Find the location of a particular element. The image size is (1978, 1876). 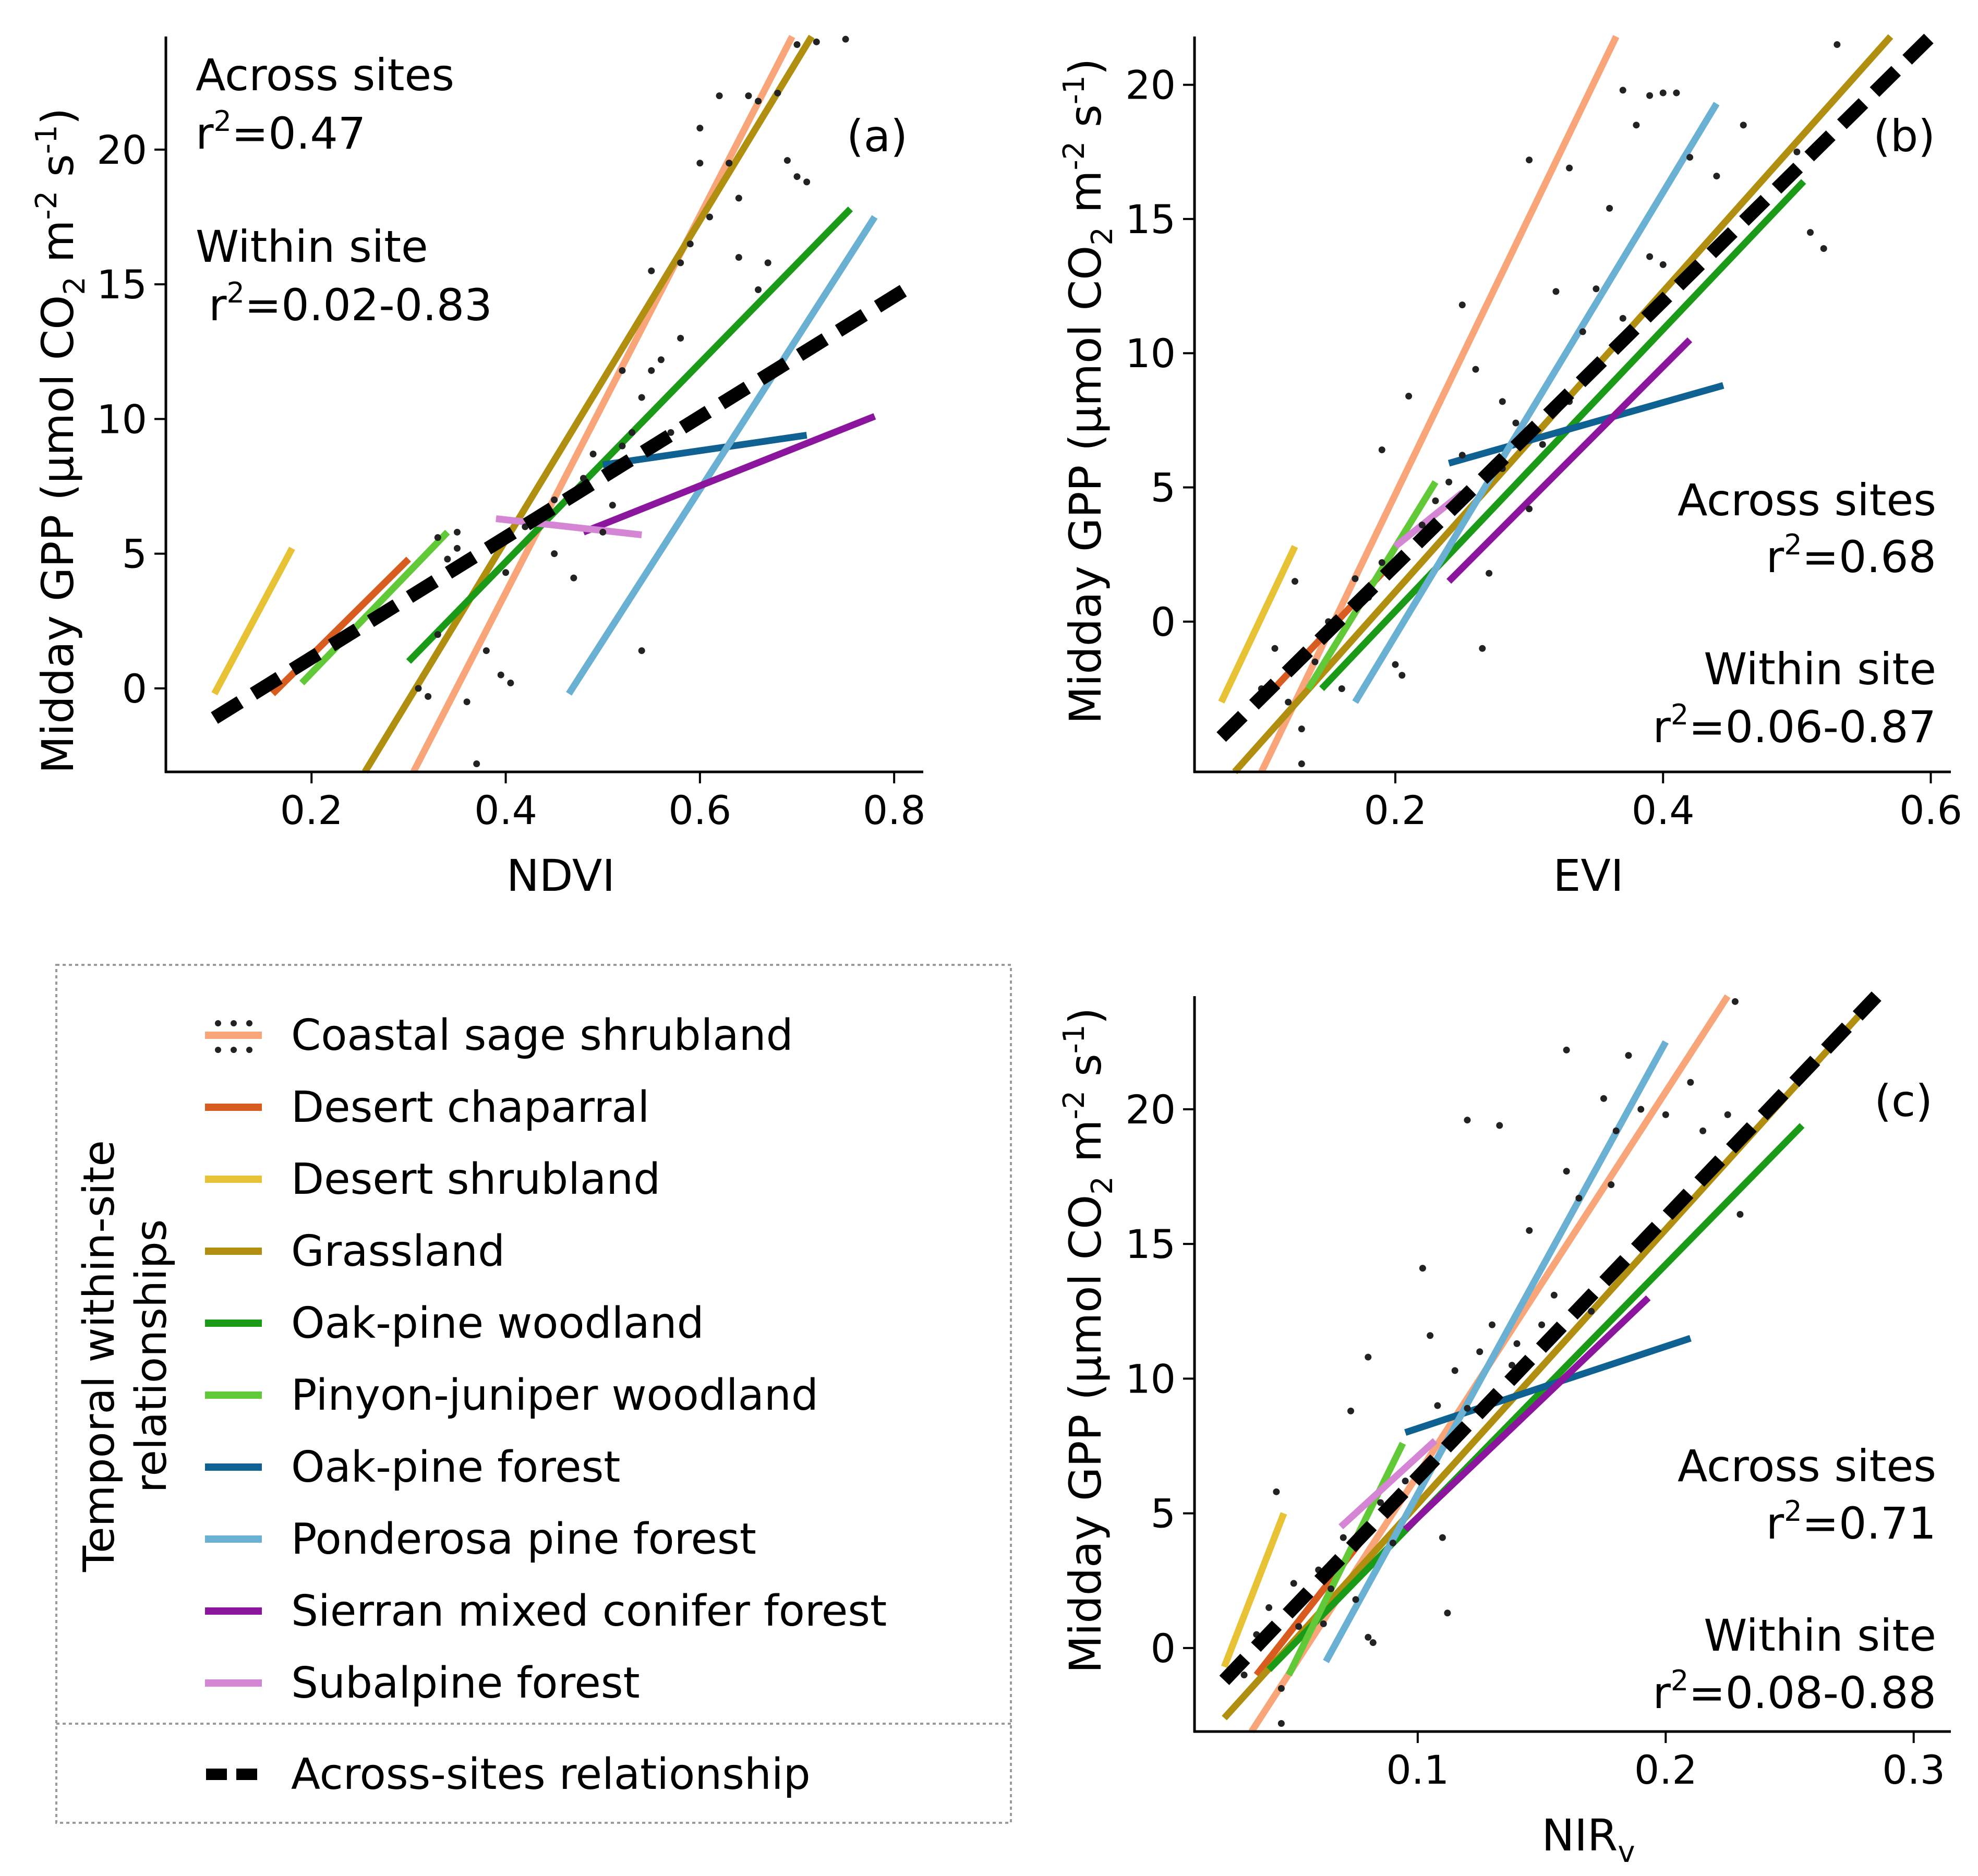

legend-label-desert-chaparral: Desert chaparral is located at coordinates (470, 1107).